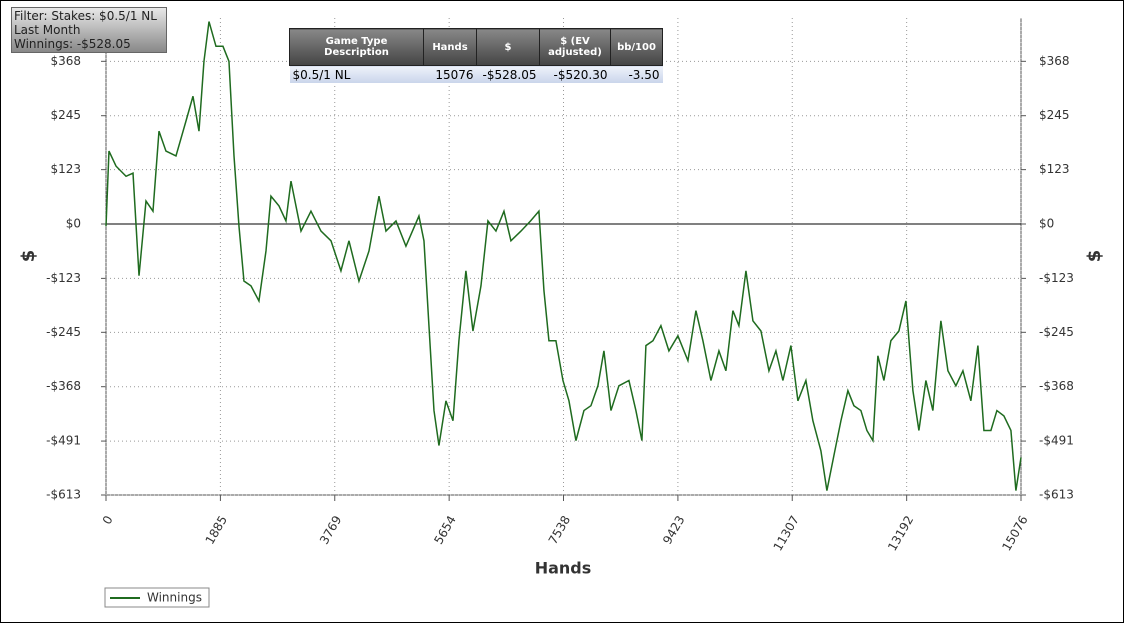 This screenshot has width=1124, height=623. I want to click on filter-line: Filter: Stakes: $0.5/1 NL, so click(85, 16).